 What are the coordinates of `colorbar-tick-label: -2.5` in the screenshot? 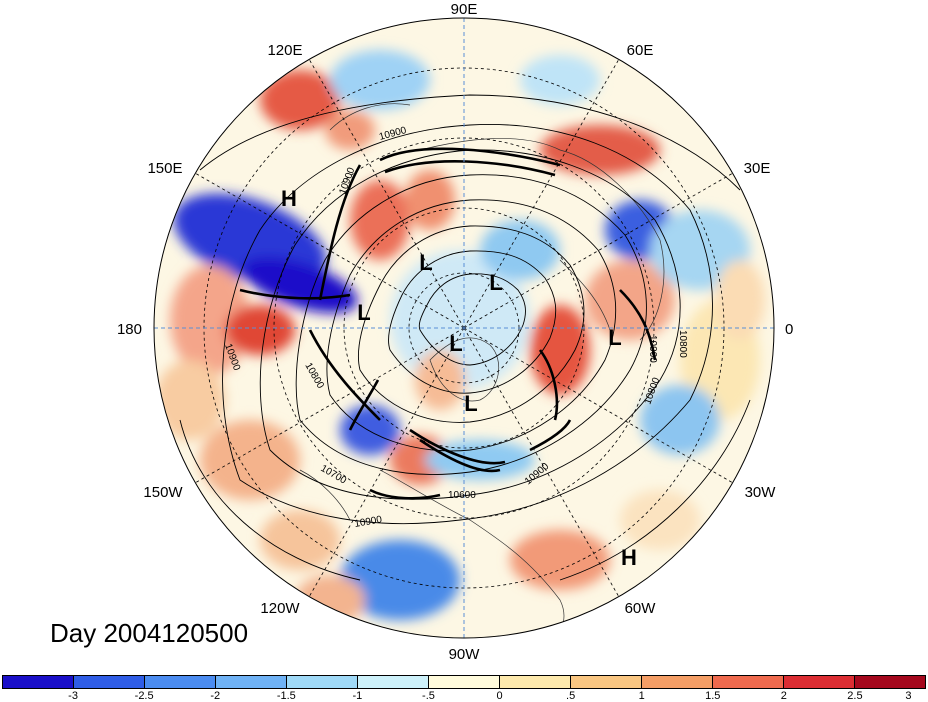 It's located at (144, 696).